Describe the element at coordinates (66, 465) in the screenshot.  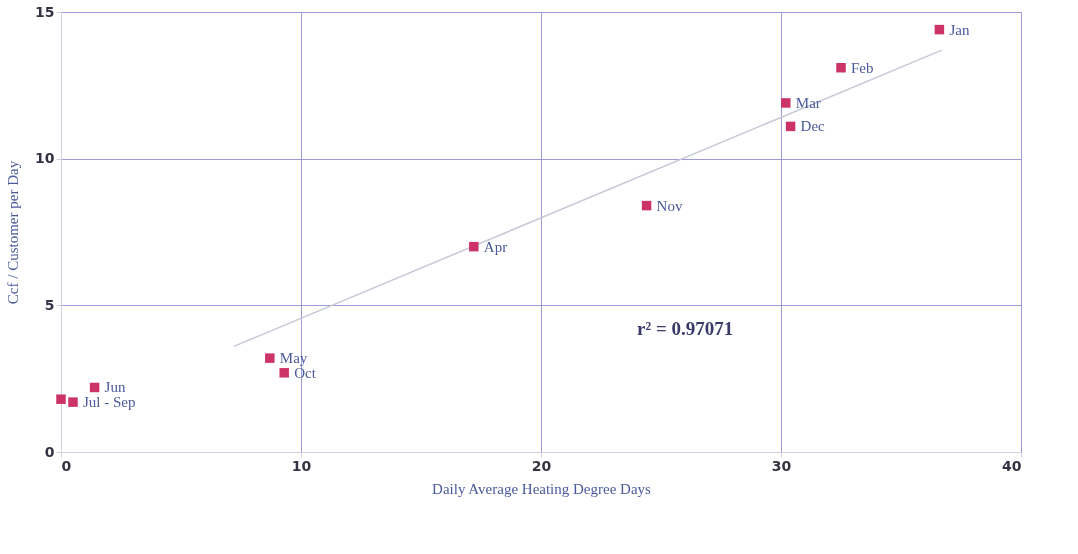
I see `x-tick-label: 0` at that location.